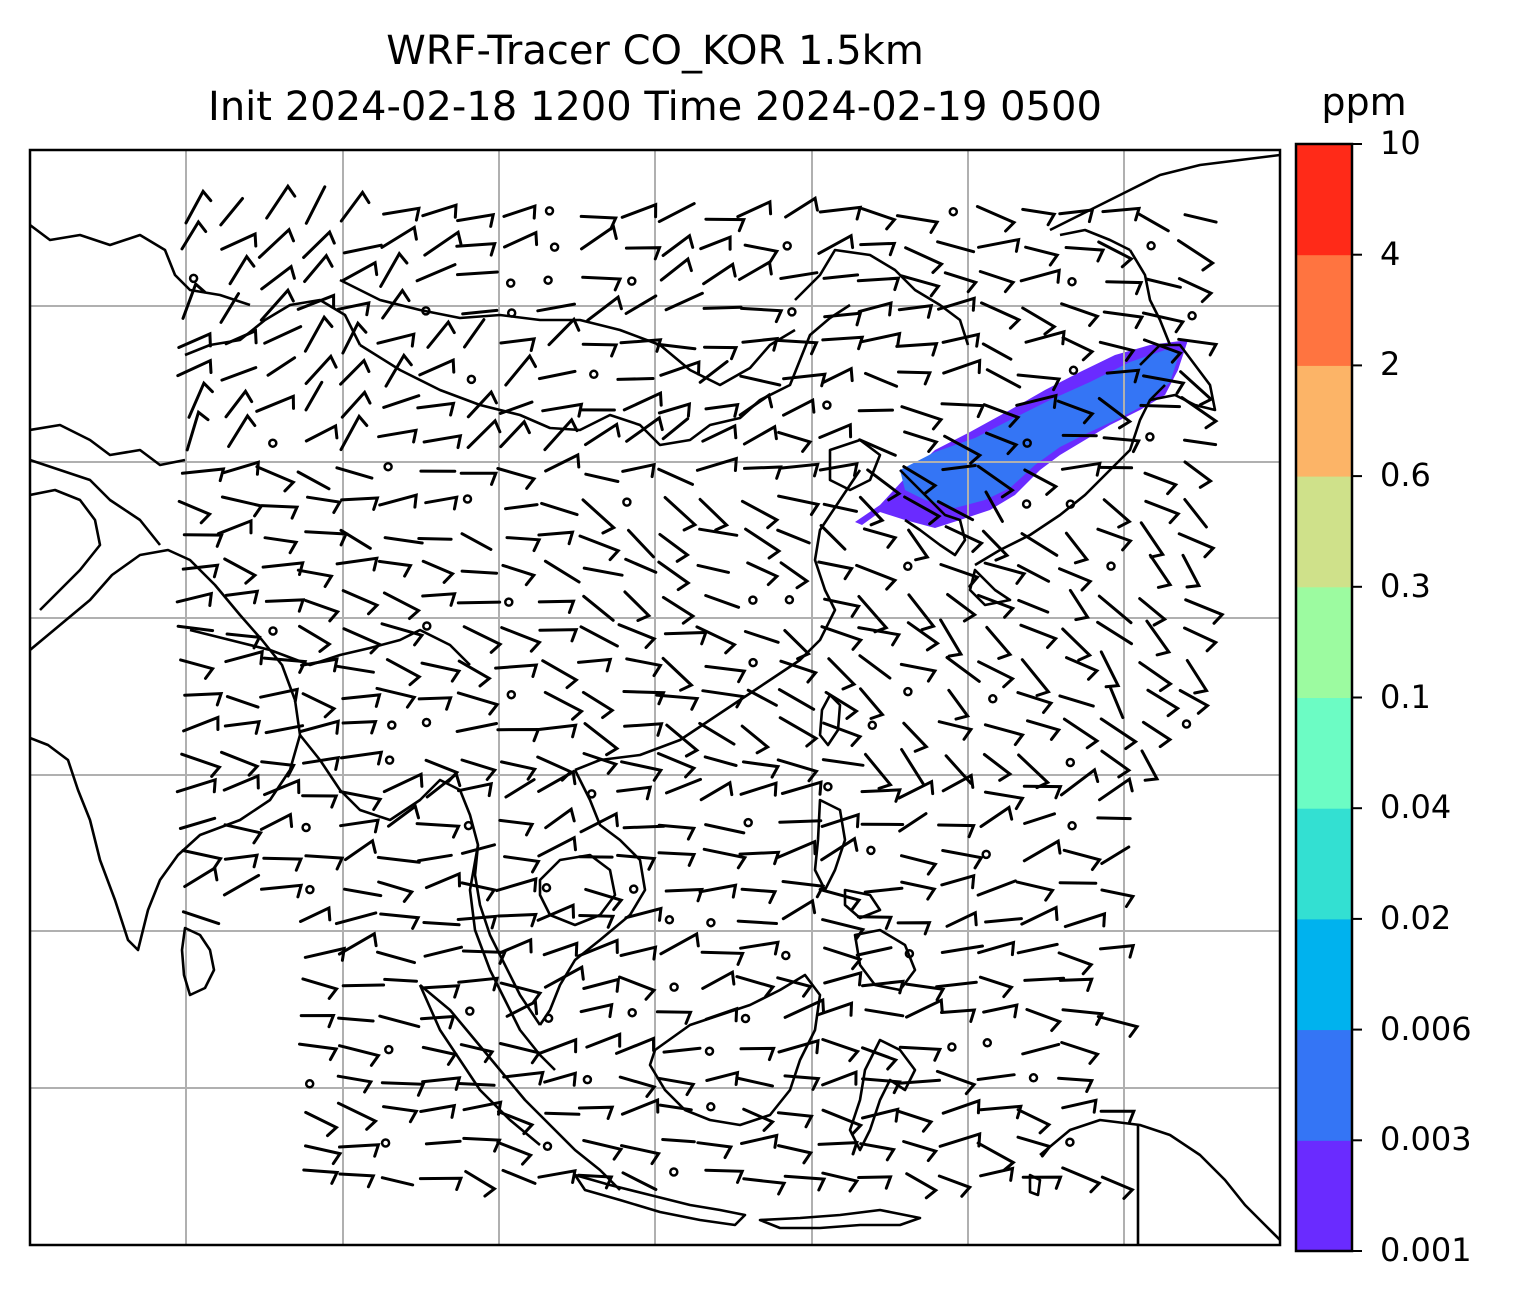 The width and height of the screenshot is (1528, 1306). I want to click on coastline-china-east, so click(718, 620).